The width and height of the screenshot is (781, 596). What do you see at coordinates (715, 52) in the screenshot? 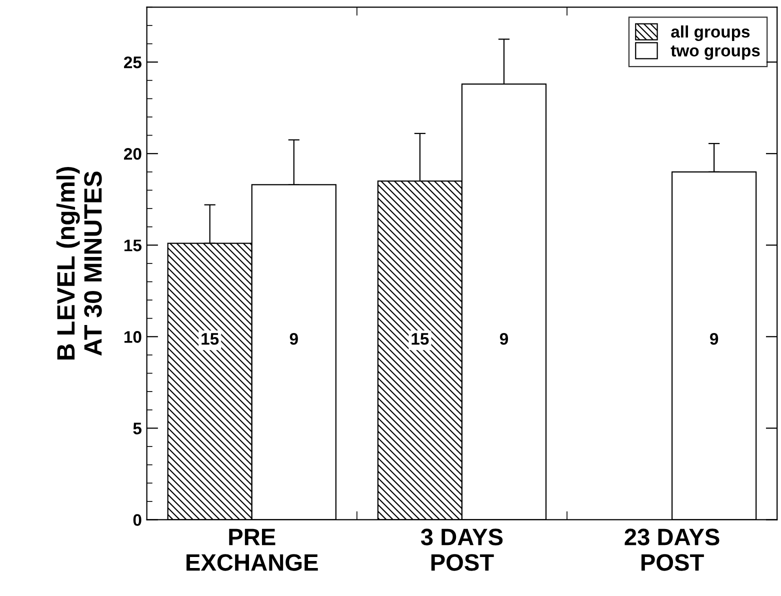
I see `legend-label: two groups` at bounding box center [715, 52].